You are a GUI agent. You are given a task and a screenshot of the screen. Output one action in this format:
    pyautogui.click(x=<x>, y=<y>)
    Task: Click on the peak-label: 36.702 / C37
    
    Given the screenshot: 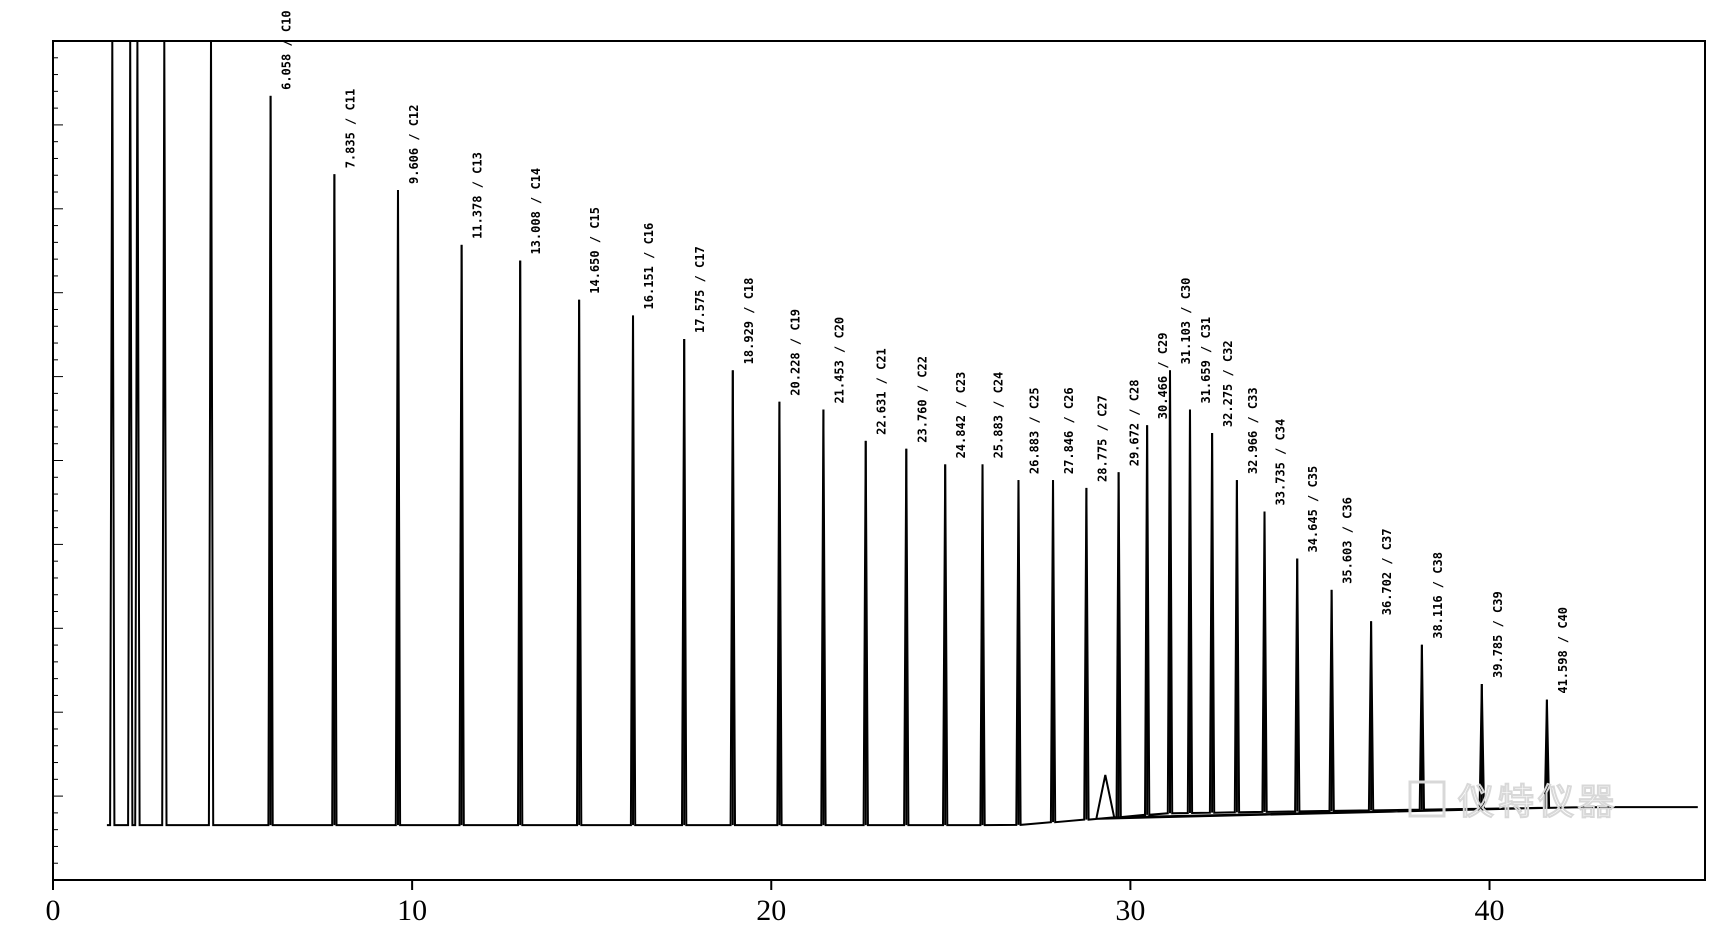 What is the action you would take?
    pyautogui.click(x=1387, y=572)
    